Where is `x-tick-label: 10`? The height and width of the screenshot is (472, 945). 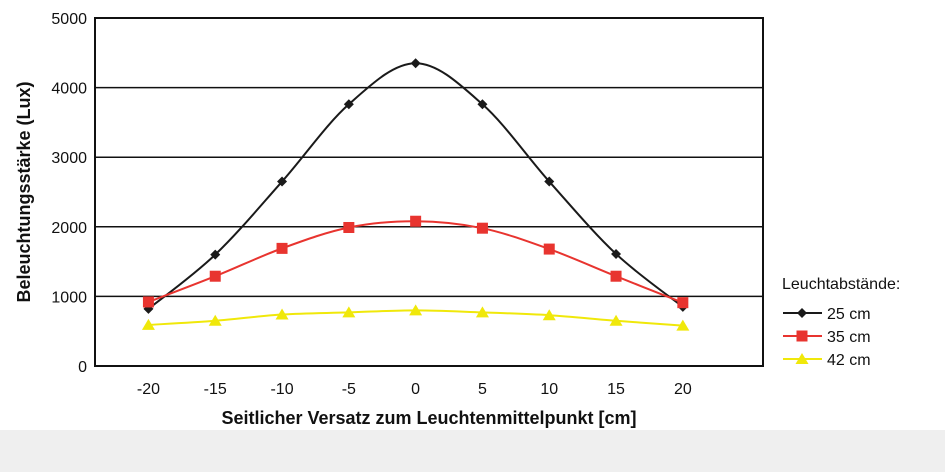
x-tick-label: 10 is located at coordinates (549, 389).